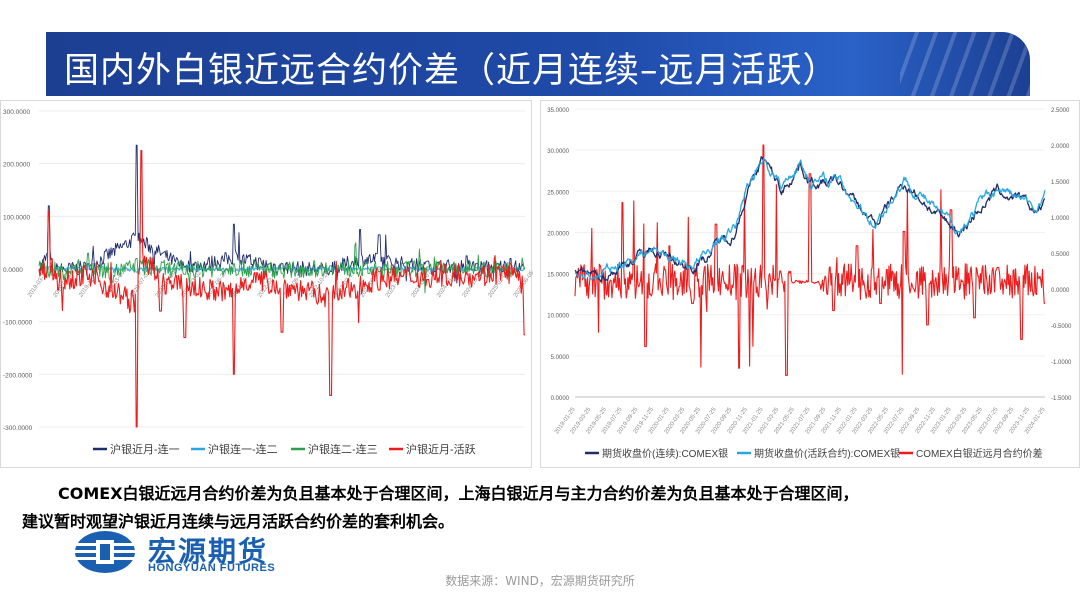 The image size is (1080, 608). Describe the element at coordinates (665, 453) in the screenshot. I see `legend-label: 期货收盘价(连续):COMEX银` at that location.